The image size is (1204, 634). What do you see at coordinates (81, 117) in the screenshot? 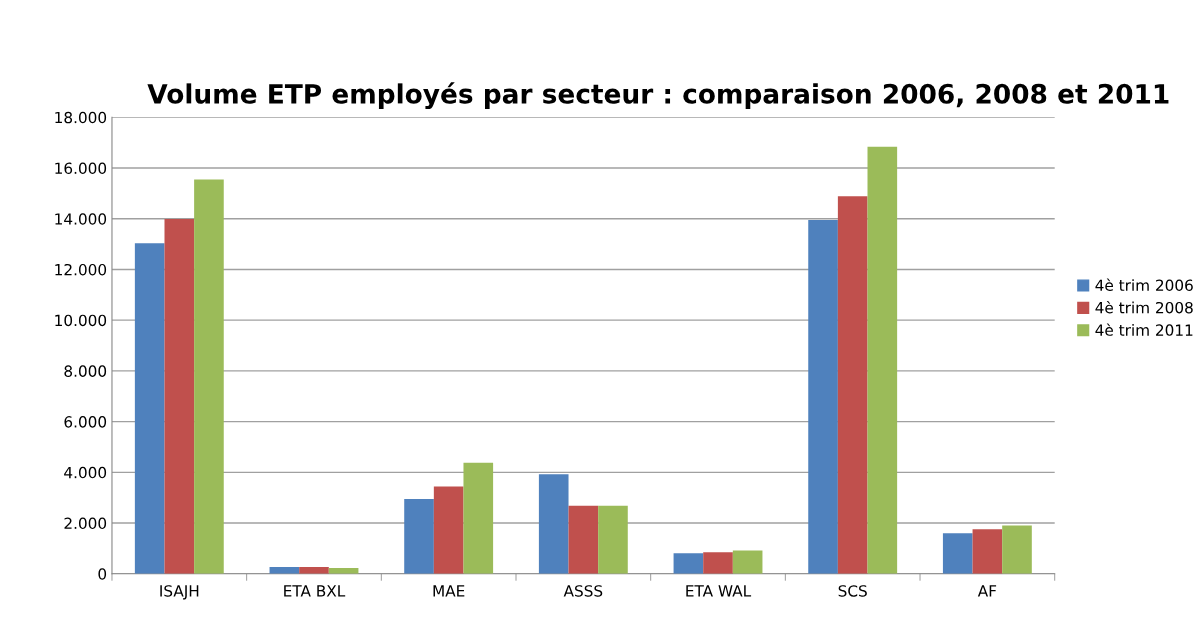
I see `y-tick-label: 18.000` at bounding box center [81, 117].